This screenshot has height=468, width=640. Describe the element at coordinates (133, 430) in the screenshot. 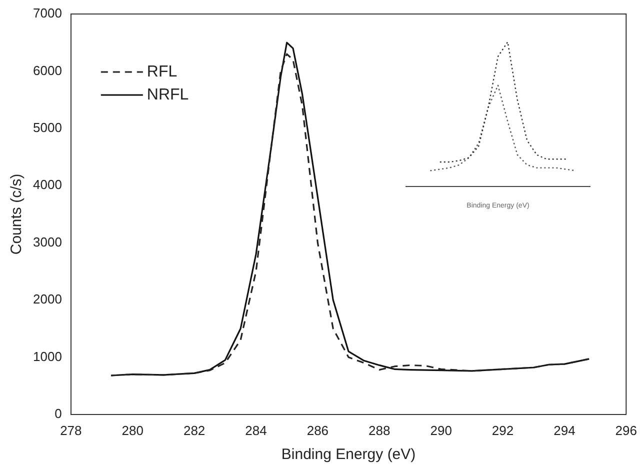

I see `x-tick-label: 280` at that location.